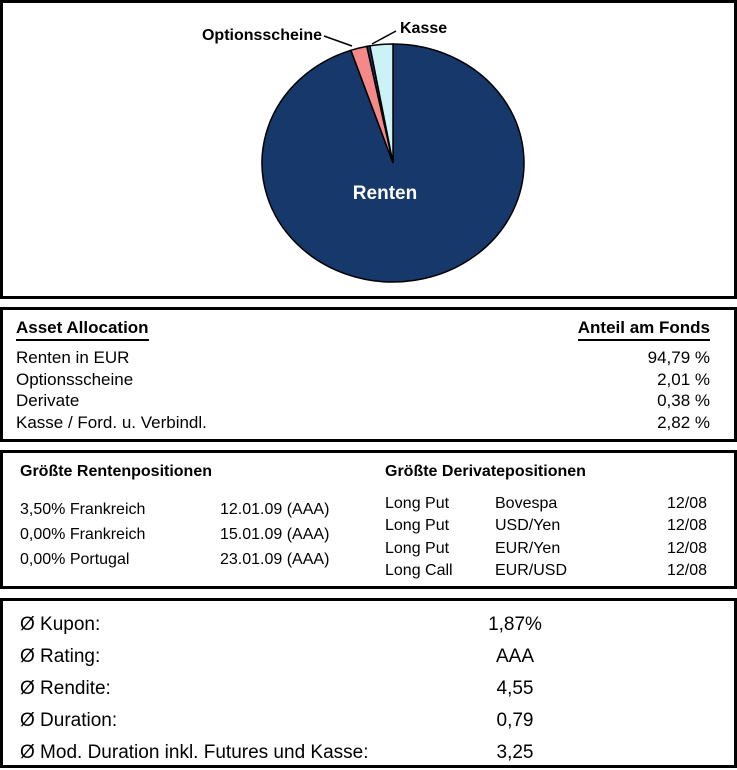 The height and width of the screenshot is (770, 737). I want to click on pie-label-optionsscheine: Optionsscheine, so click(262, 35).